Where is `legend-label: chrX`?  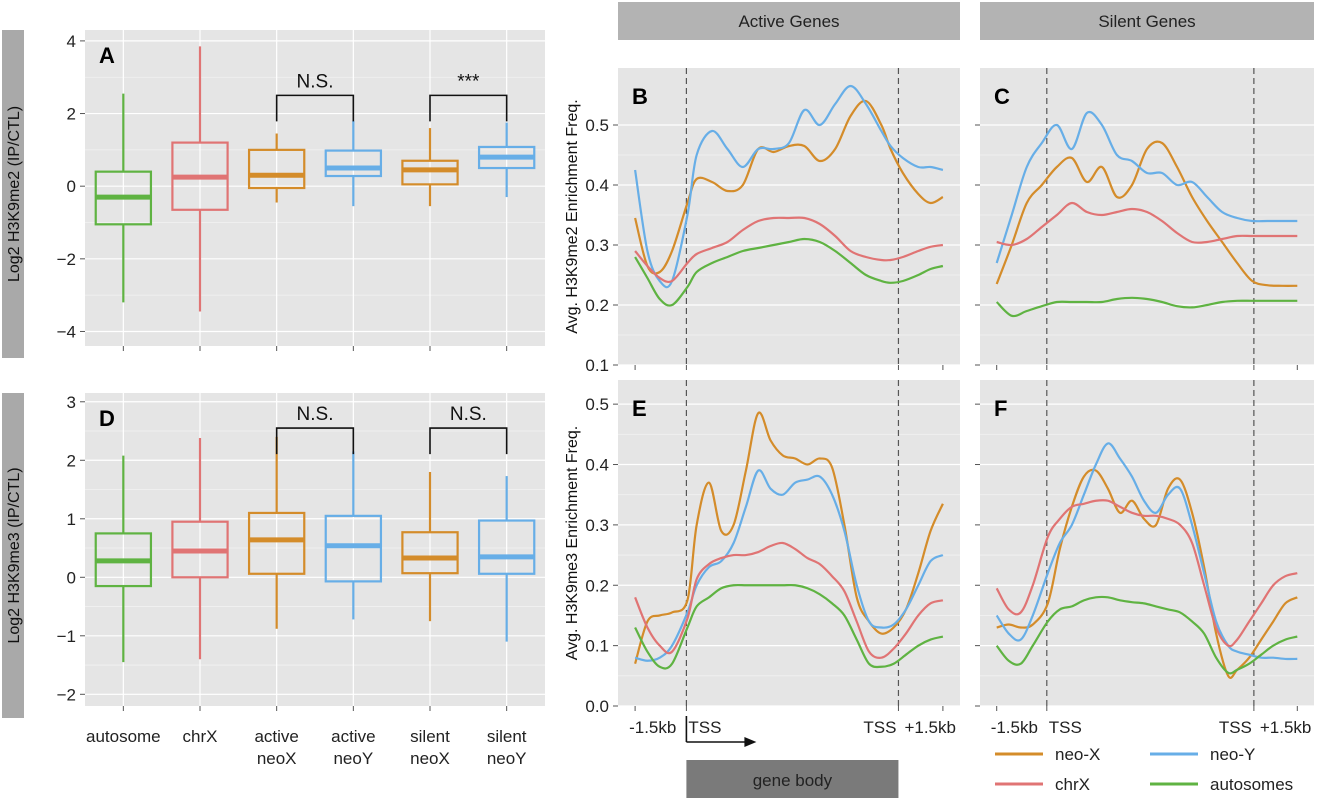
legend-label: chrX is located at coordinates (1072, 784).